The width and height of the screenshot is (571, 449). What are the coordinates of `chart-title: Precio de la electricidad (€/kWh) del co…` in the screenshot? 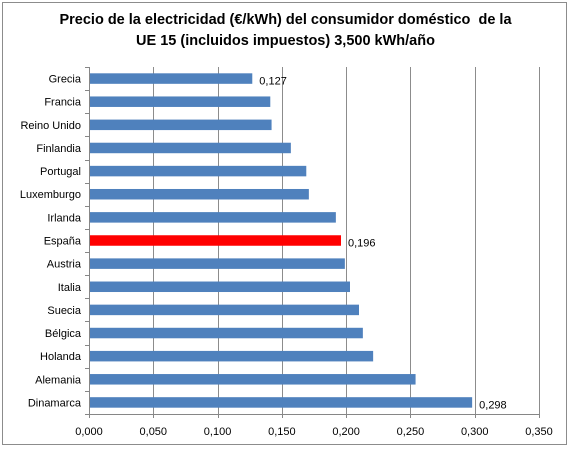 It's located at (285, 31).